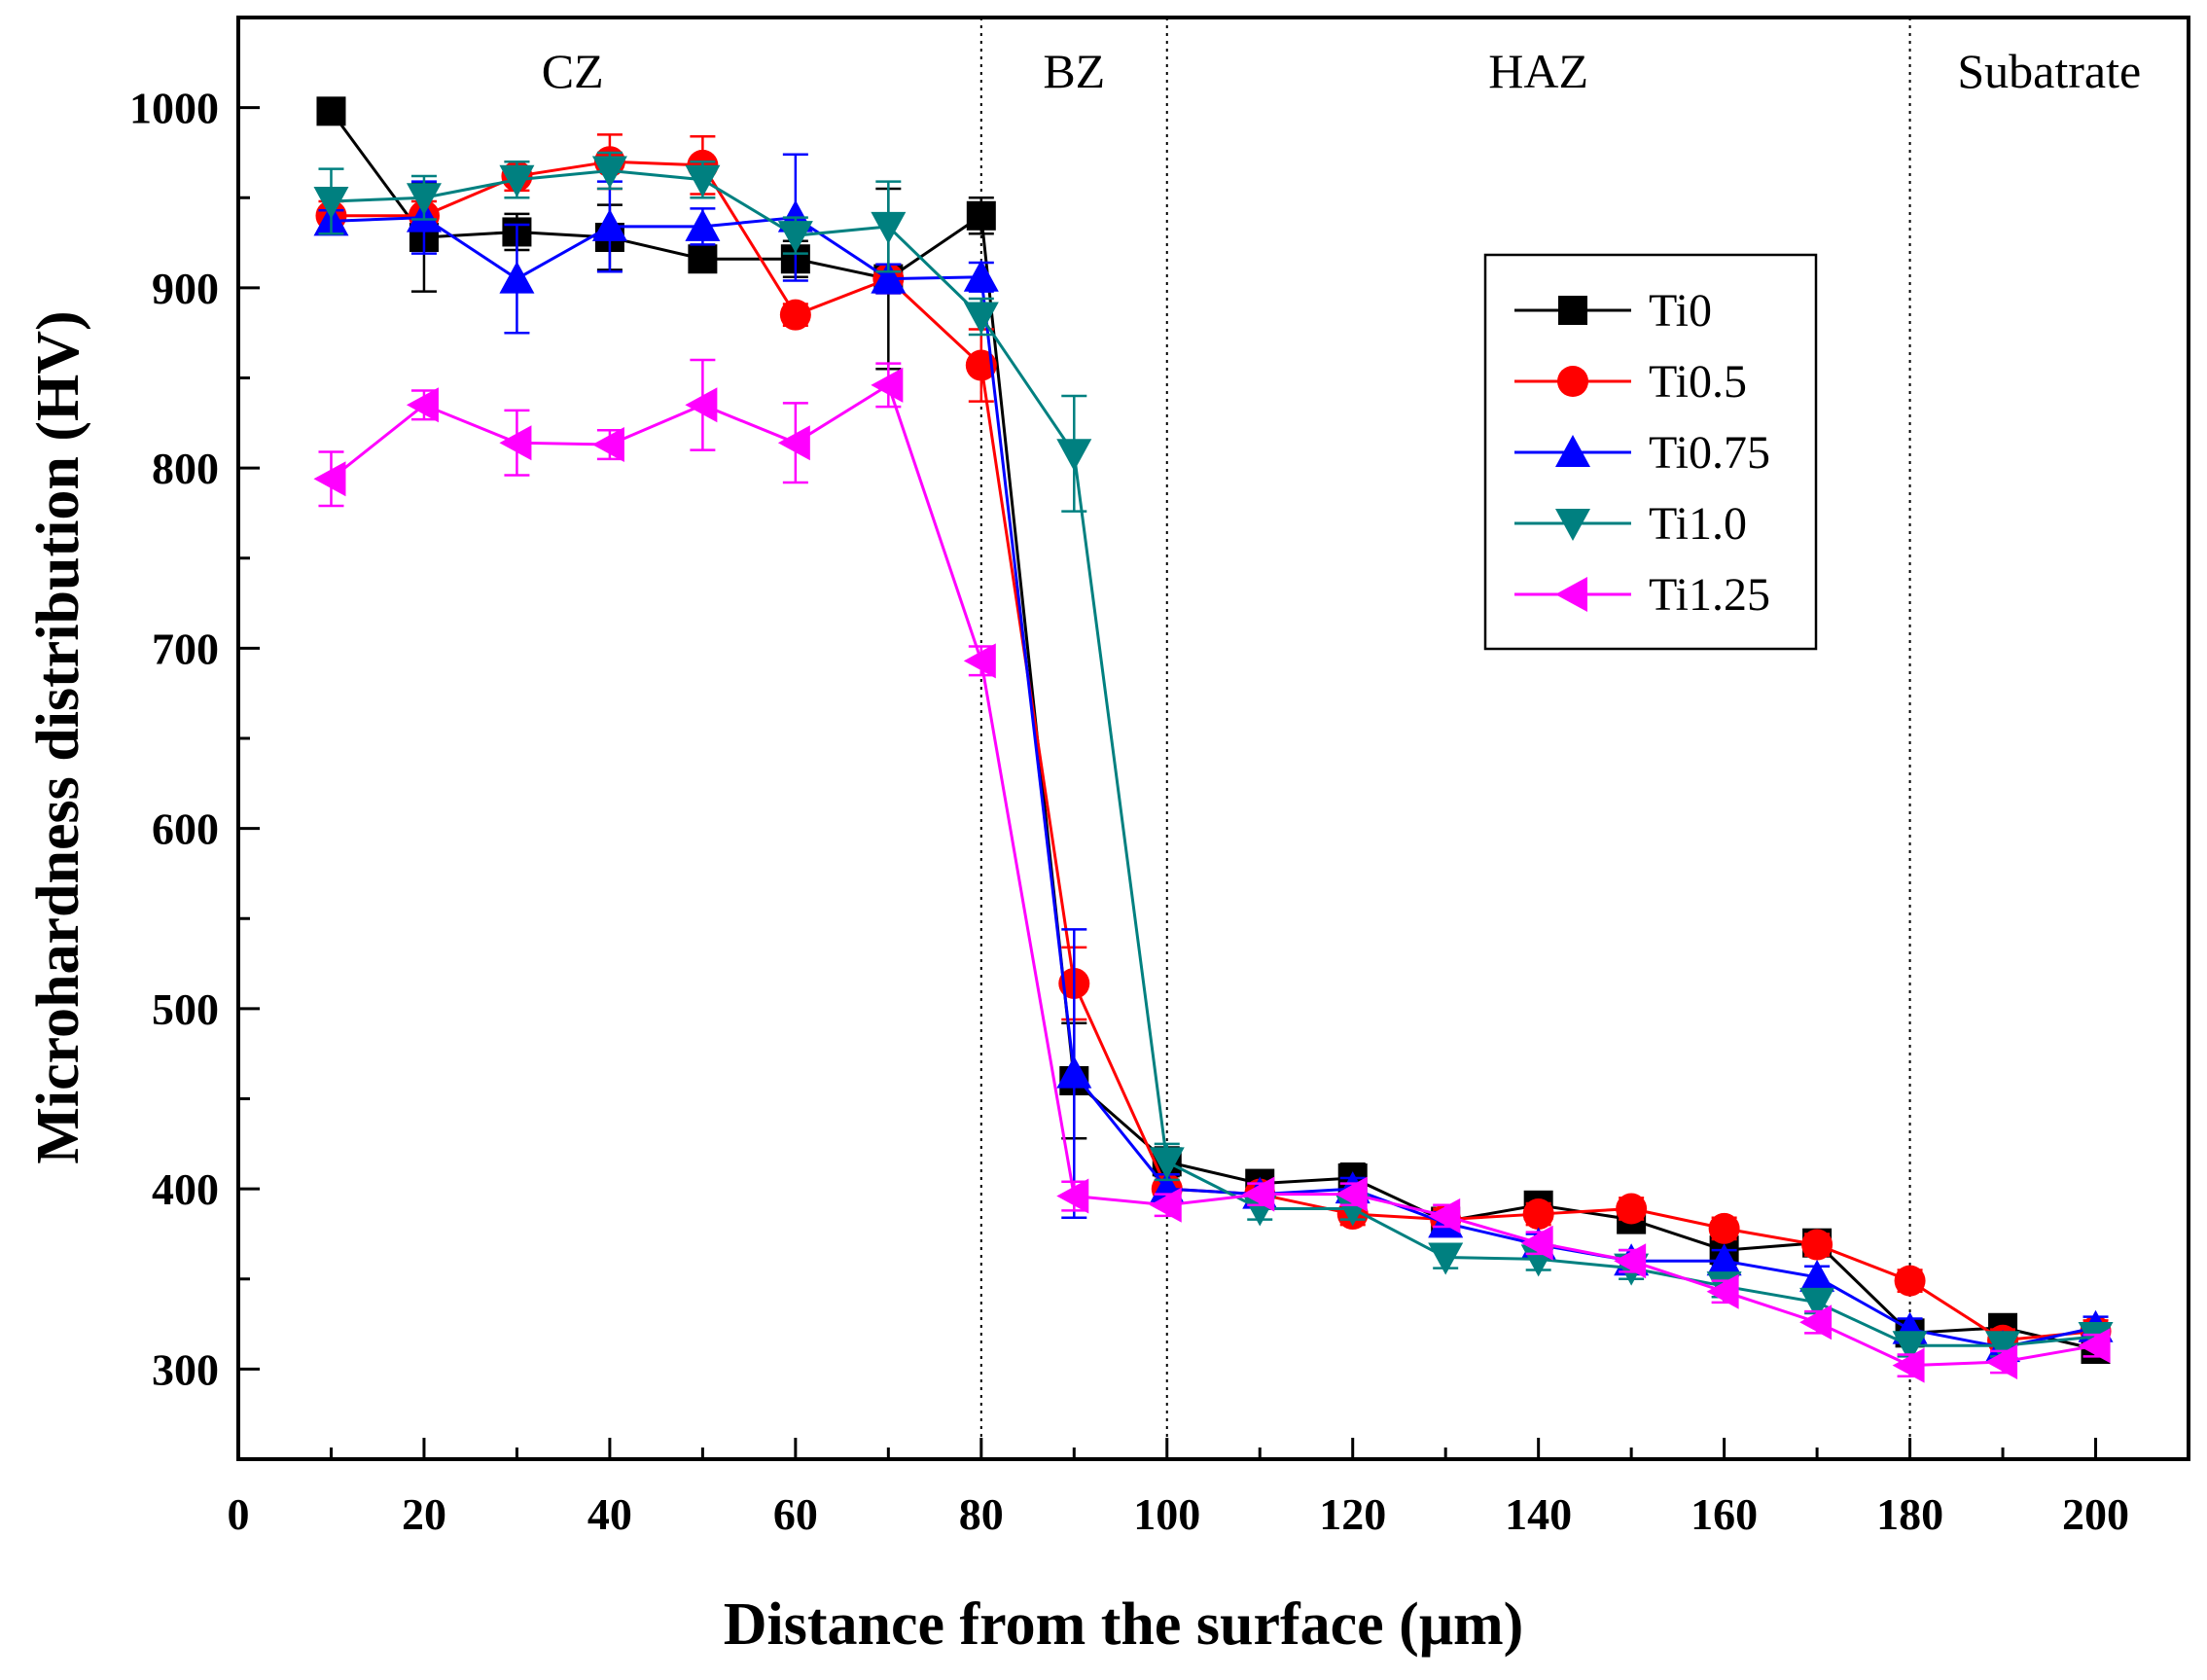 This screenshot has height=1680, width=2207. I want to click on legend-label-ti0: Ti0, so click(1680, 311).